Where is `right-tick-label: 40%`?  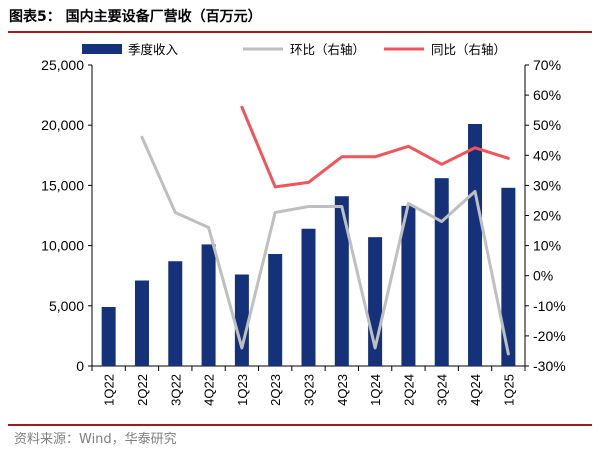
right-tick-label: 40% is located at coordinates (547, 155).